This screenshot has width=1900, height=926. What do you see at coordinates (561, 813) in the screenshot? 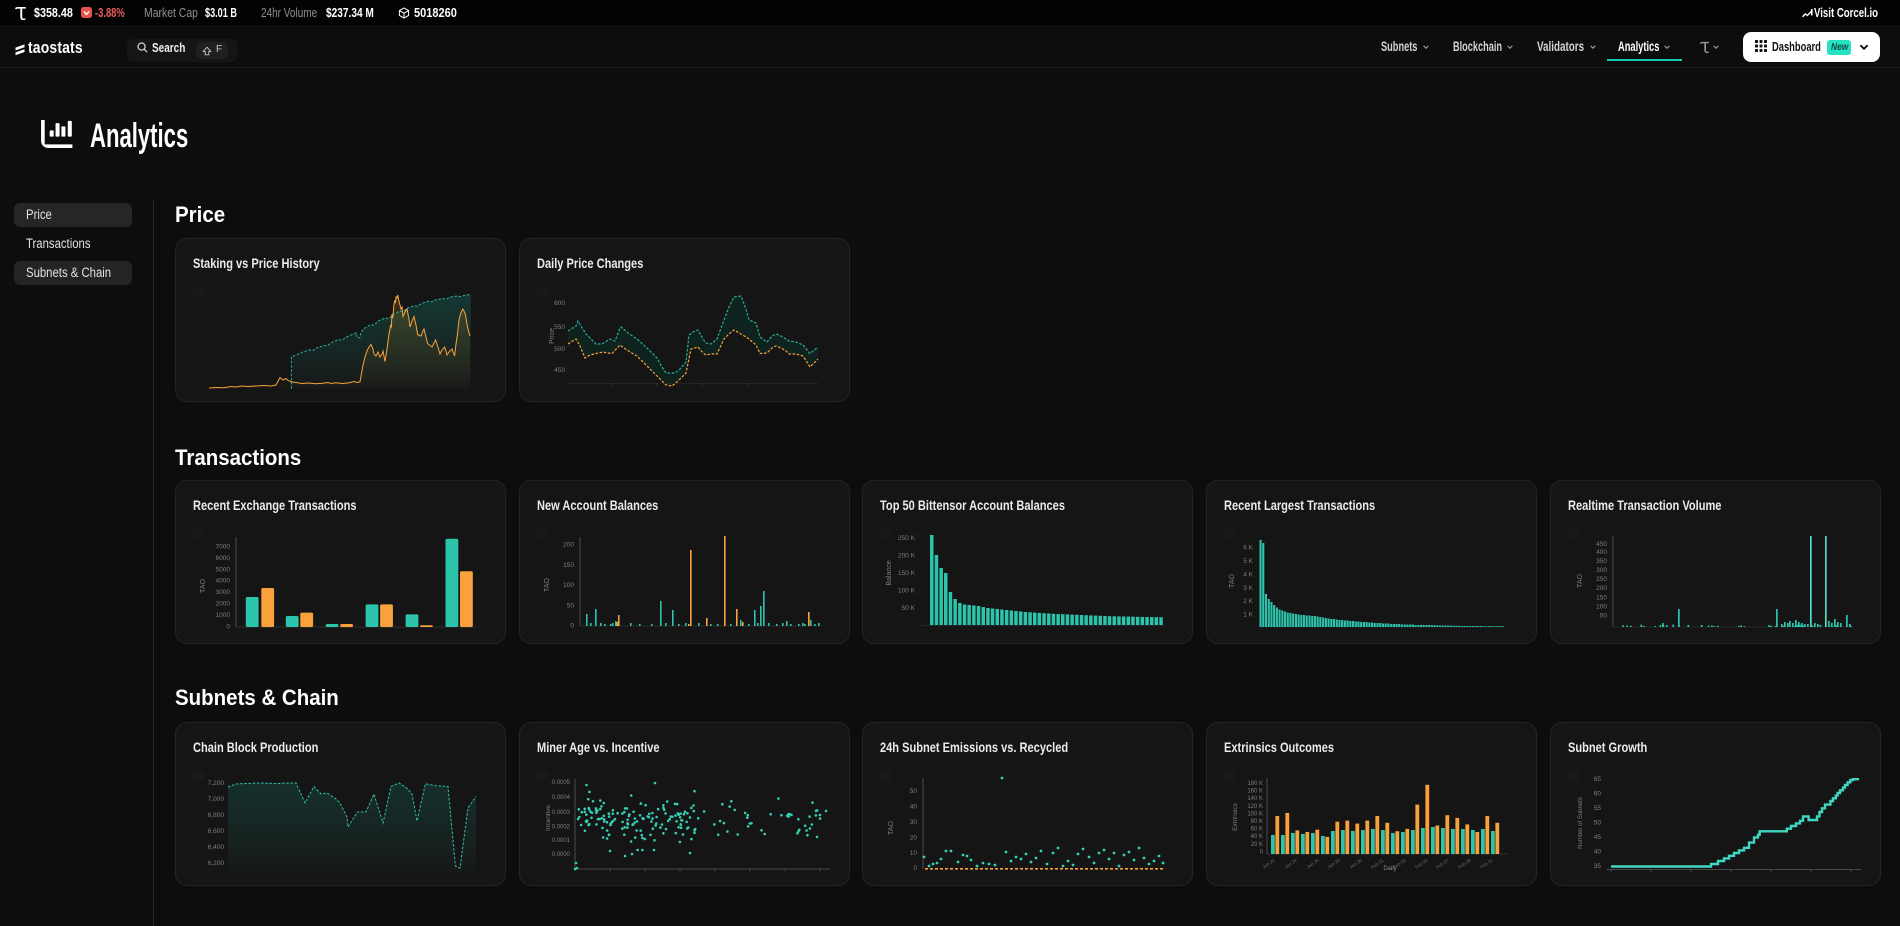
I see `svg-text: 0.0003` at bounding box center [561, 813].